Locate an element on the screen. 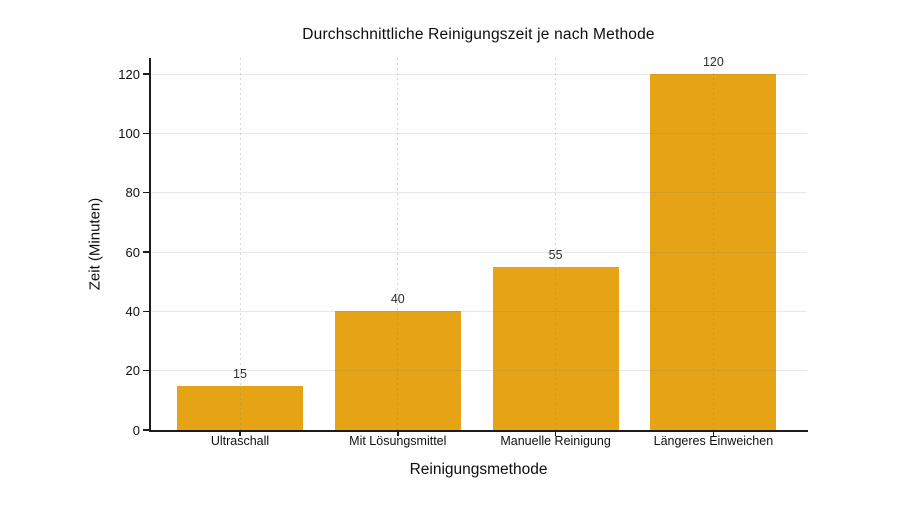  y-tick-label-120: 120 is located at coordinates (129, 74).